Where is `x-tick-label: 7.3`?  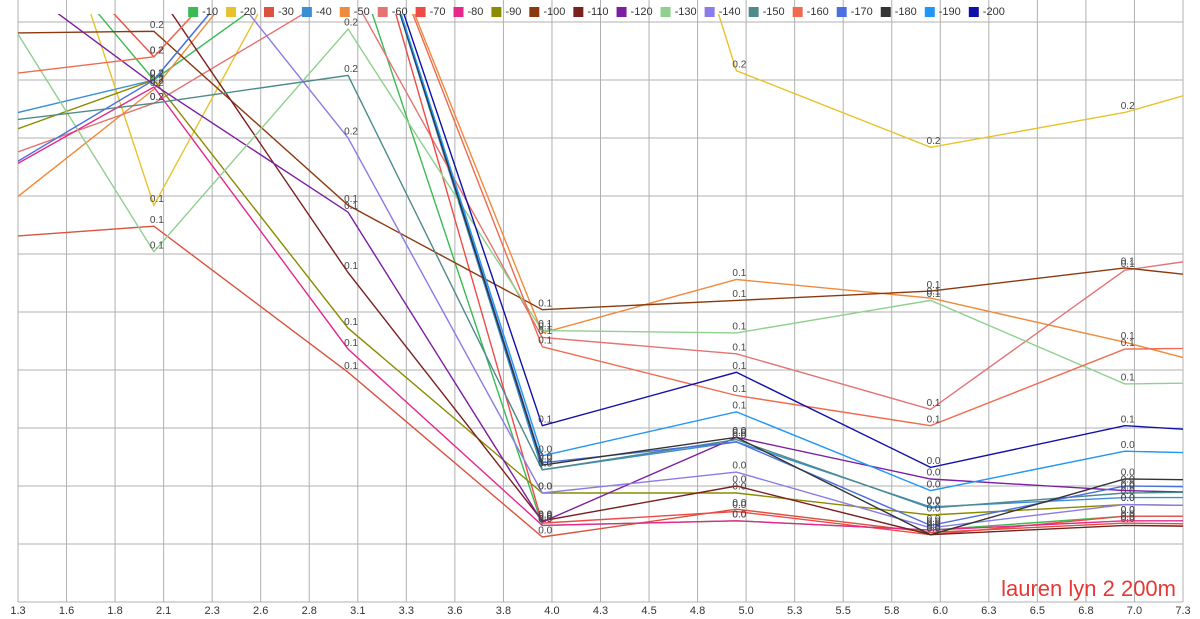 x-tick-label: 7.3 is located at coordinates (1182, 611).